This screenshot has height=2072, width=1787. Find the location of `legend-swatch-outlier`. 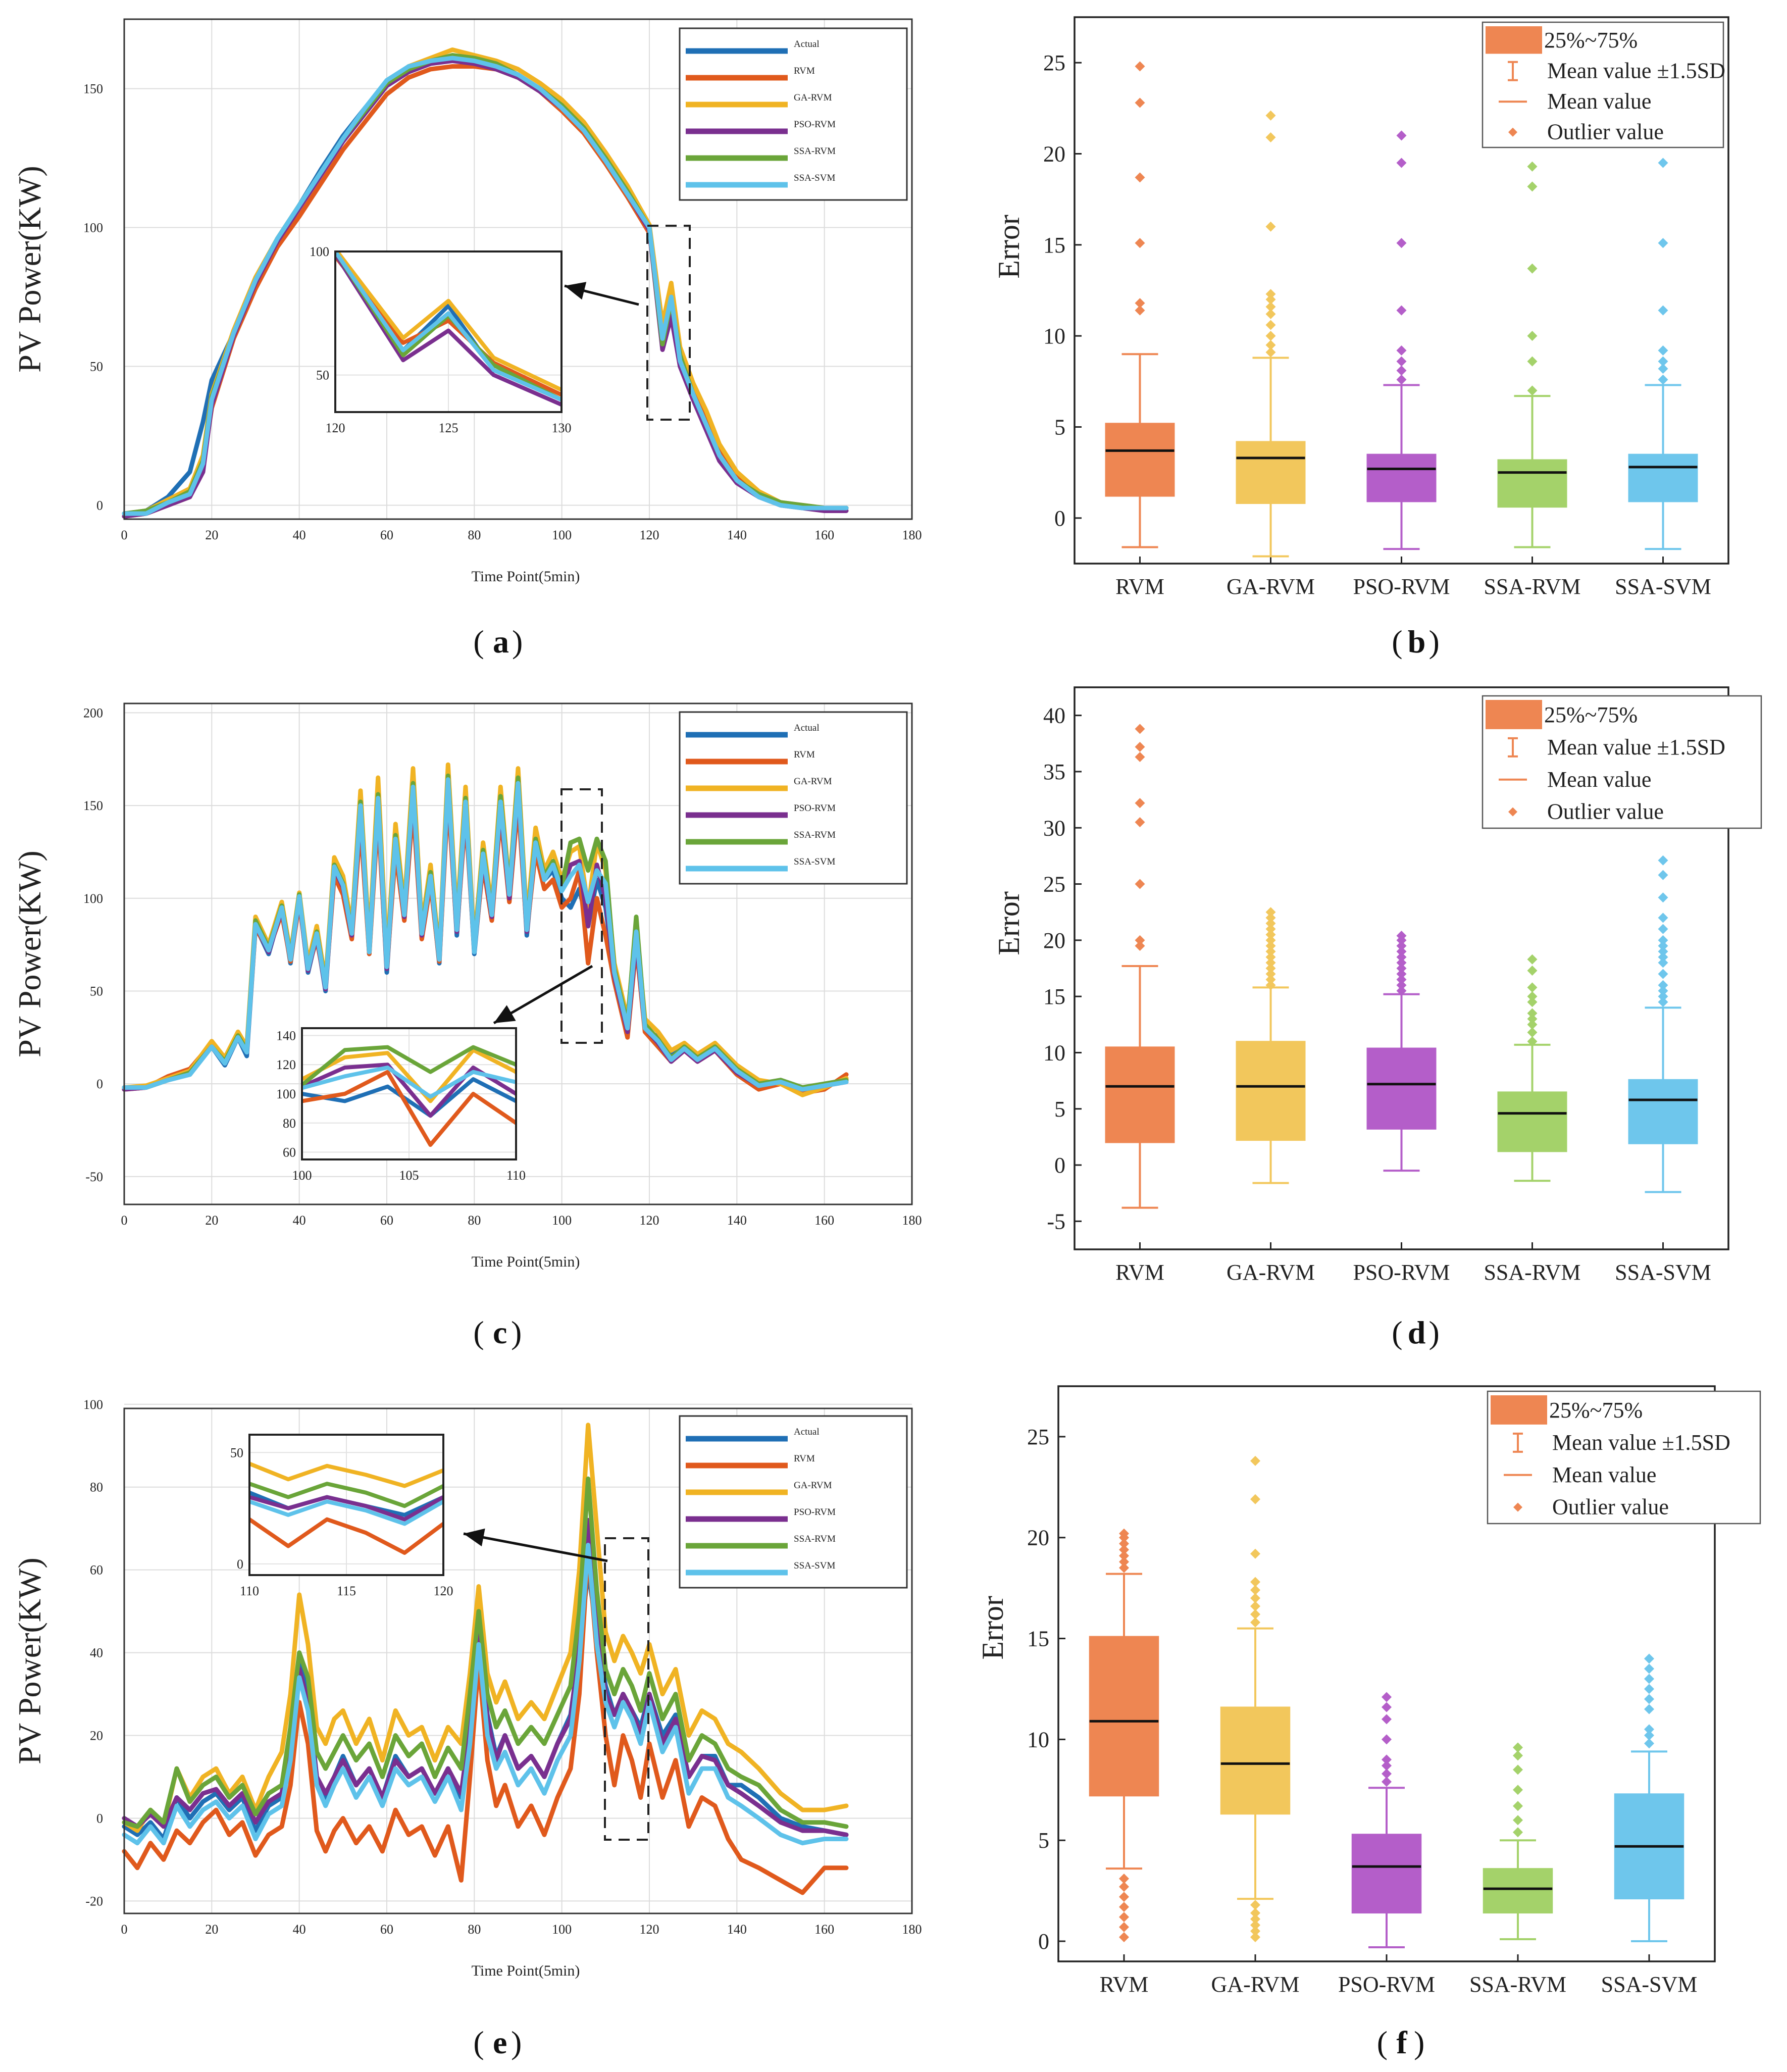

legend-swatch-outlier is located at coordinates (1512, 812).